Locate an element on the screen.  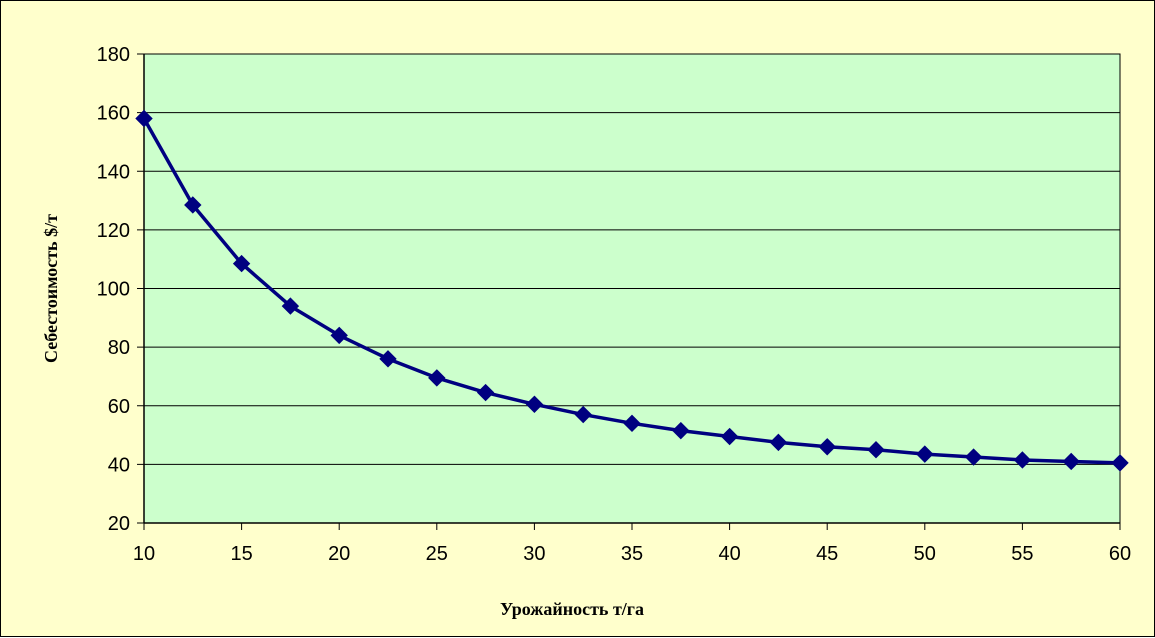
y-tick-label: 120 is located at coordinates (113, 231).